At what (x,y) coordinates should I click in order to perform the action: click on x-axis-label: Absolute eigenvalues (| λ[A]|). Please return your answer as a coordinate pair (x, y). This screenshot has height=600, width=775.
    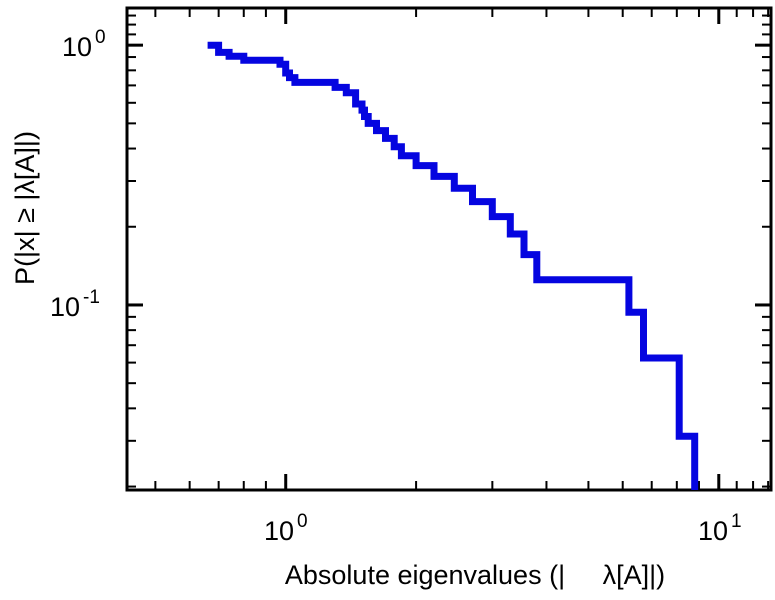
    Looking at the image, I should click on (475, 575).